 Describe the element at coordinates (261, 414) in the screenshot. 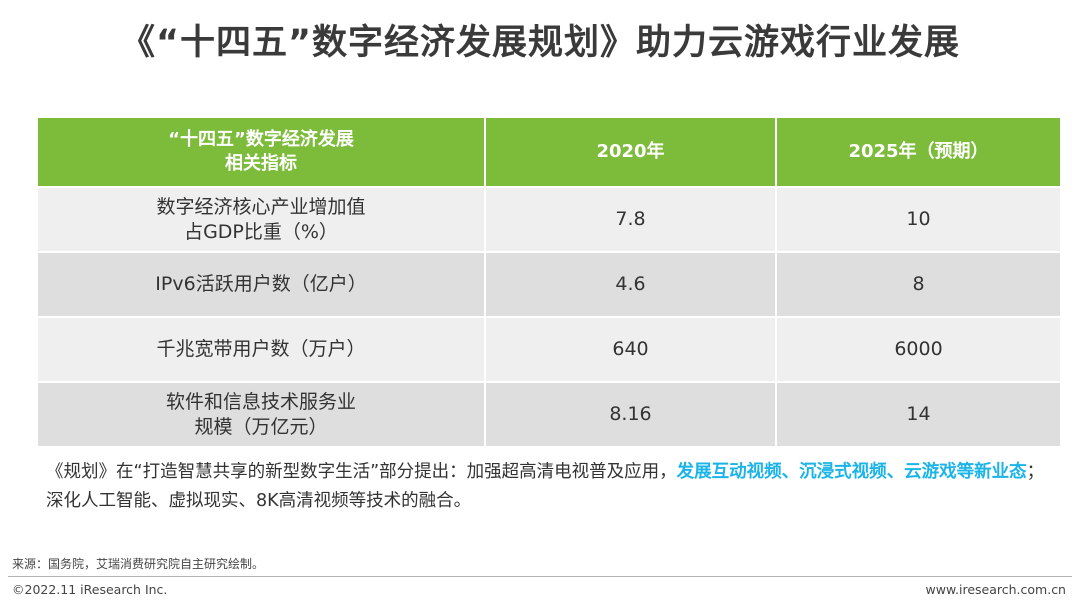

I see `row-label: 软件和信息技术服务业 规模（万亿元）` at that location.